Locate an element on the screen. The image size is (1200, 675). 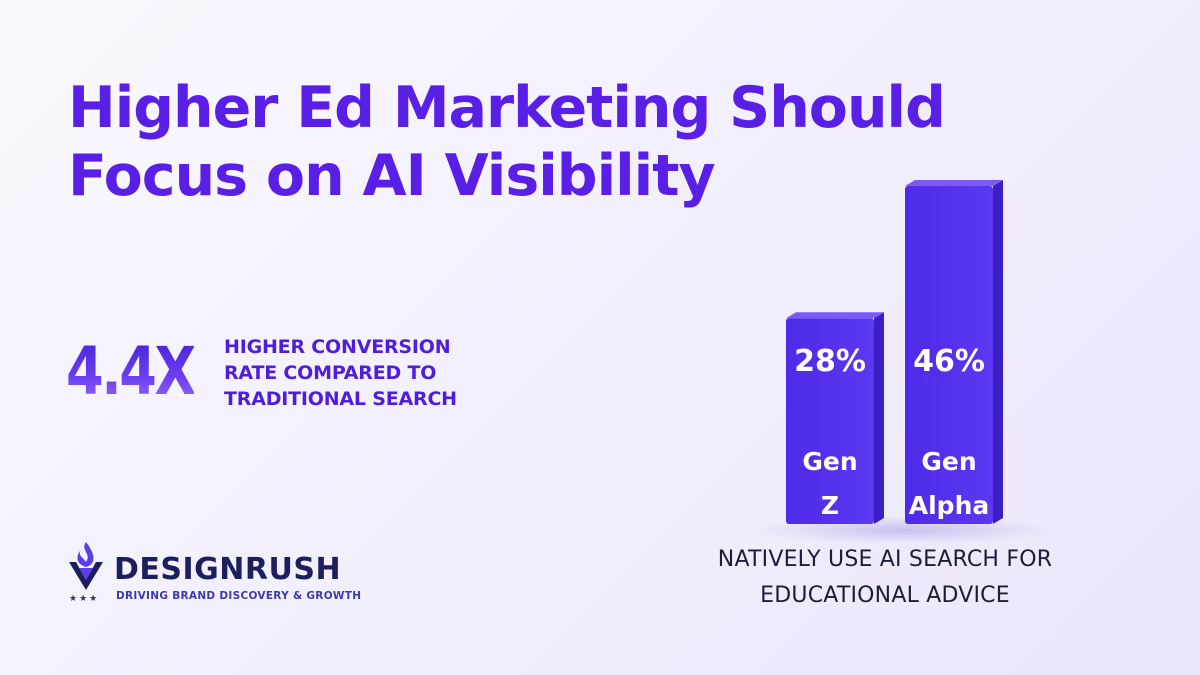
bar-gen-alpha: 46% Gen Alpha is located at coordinates (954, 352).